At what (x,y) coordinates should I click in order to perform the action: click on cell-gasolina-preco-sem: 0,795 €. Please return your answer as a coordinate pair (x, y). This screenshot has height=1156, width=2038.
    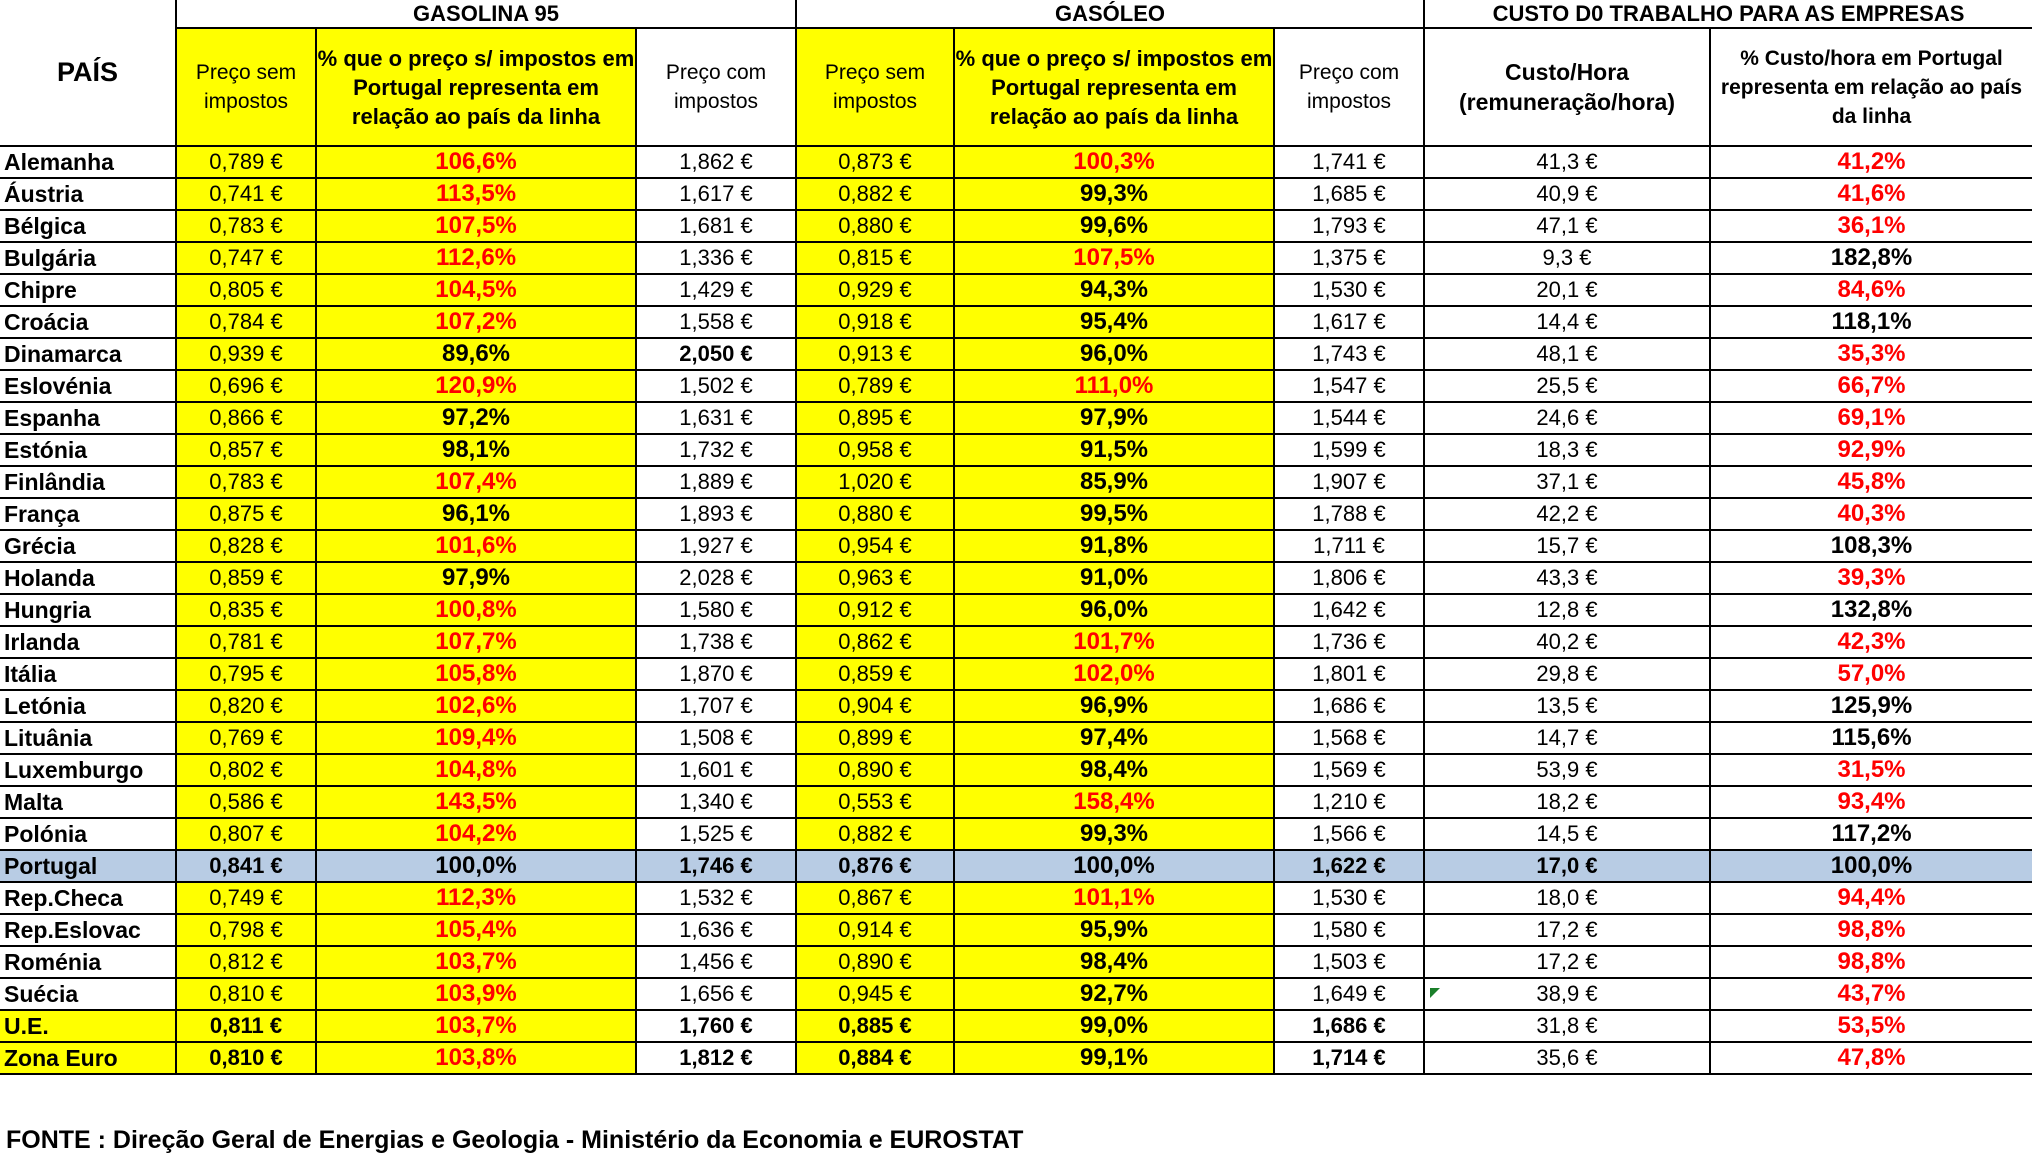
    Looking at the image, I should click on (246, 674).